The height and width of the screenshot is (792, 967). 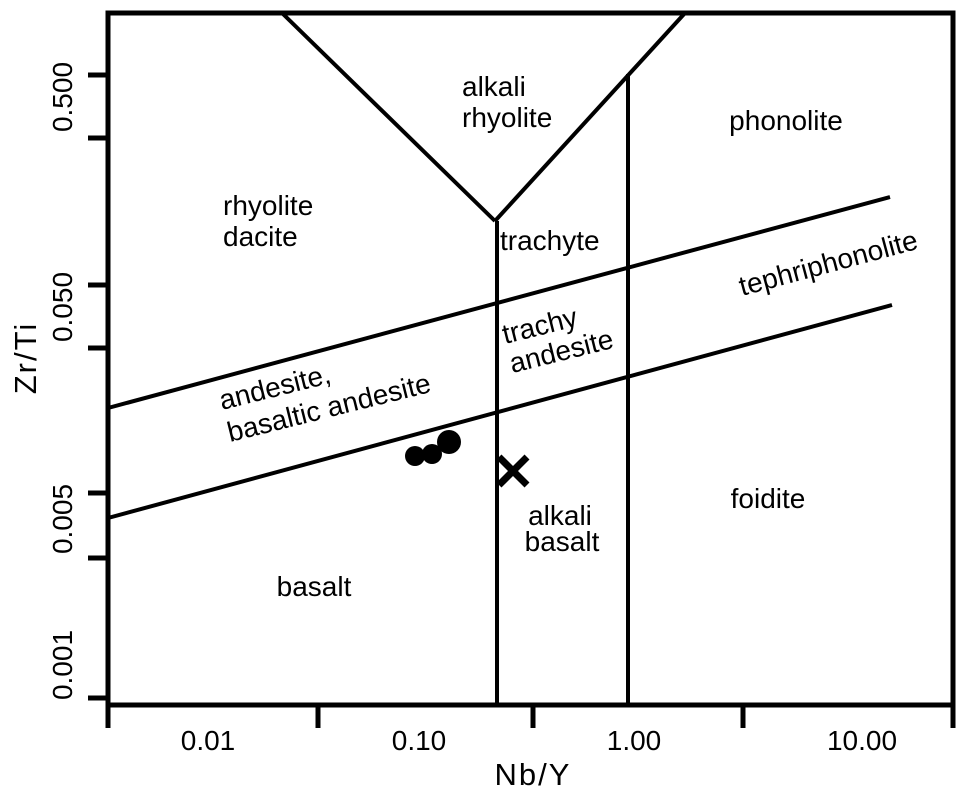 I want to click on y-tick-label: 0.050, so click(x=62, y=307).